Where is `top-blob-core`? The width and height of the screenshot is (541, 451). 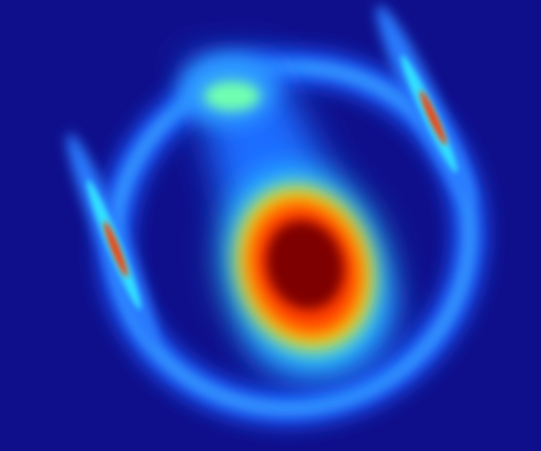 top-blob-core is located at coordinates (232, 96).